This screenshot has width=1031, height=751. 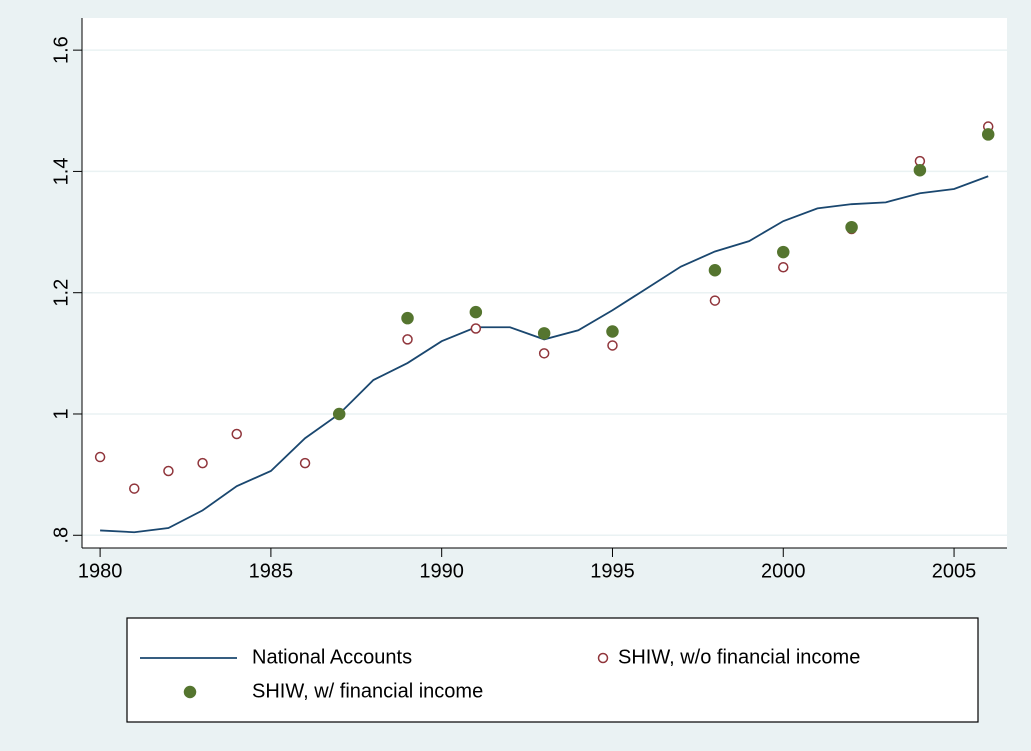 I want to click on y-tick-label: 1, so click(x=61, y=413).